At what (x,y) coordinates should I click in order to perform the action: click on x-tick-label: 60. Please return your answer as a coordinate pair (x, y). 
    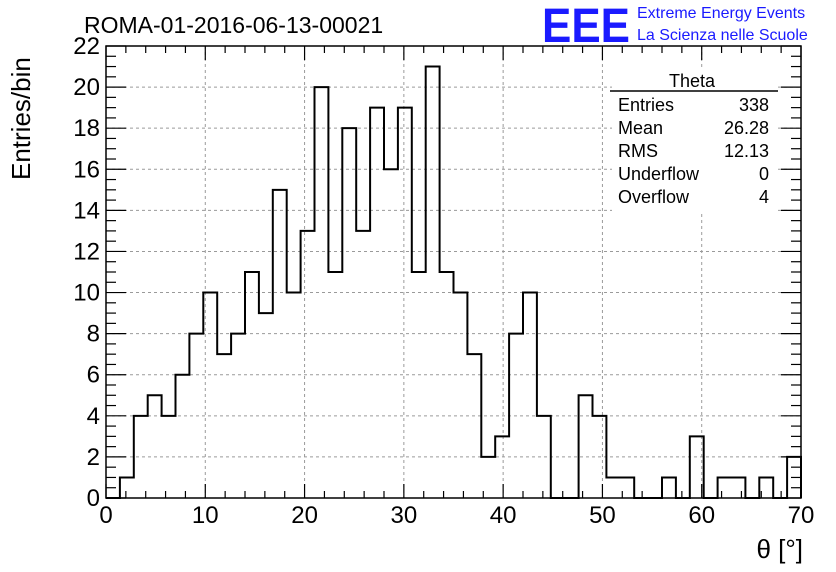
    Looking at the image, I should click on (701, 515).